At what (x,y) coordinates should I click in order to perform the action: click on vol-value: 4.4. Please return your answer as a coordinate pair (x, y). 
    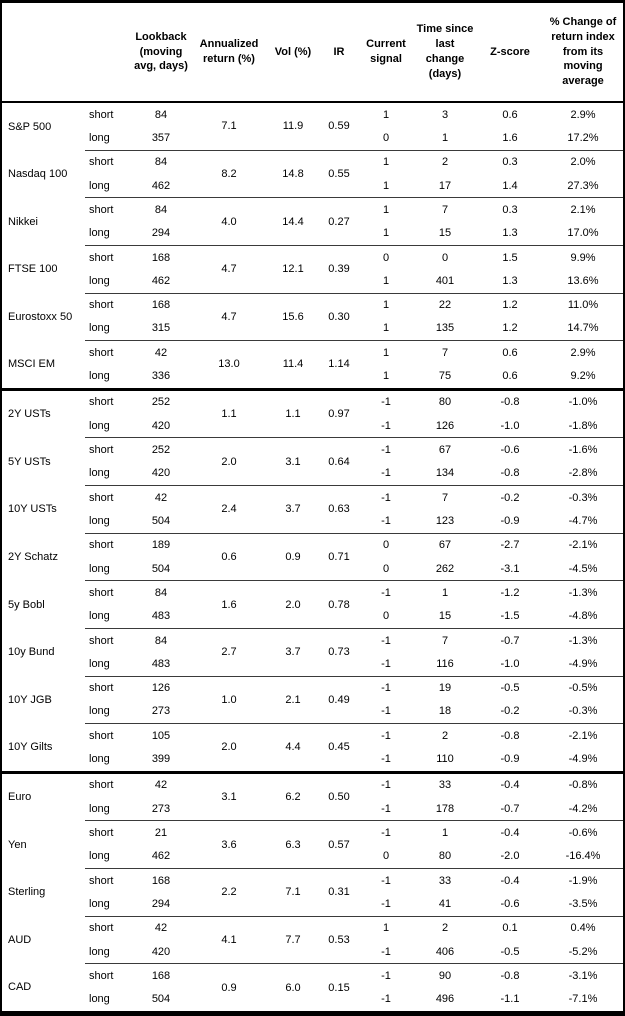
    Looking at the image, I should click on (293, 748).